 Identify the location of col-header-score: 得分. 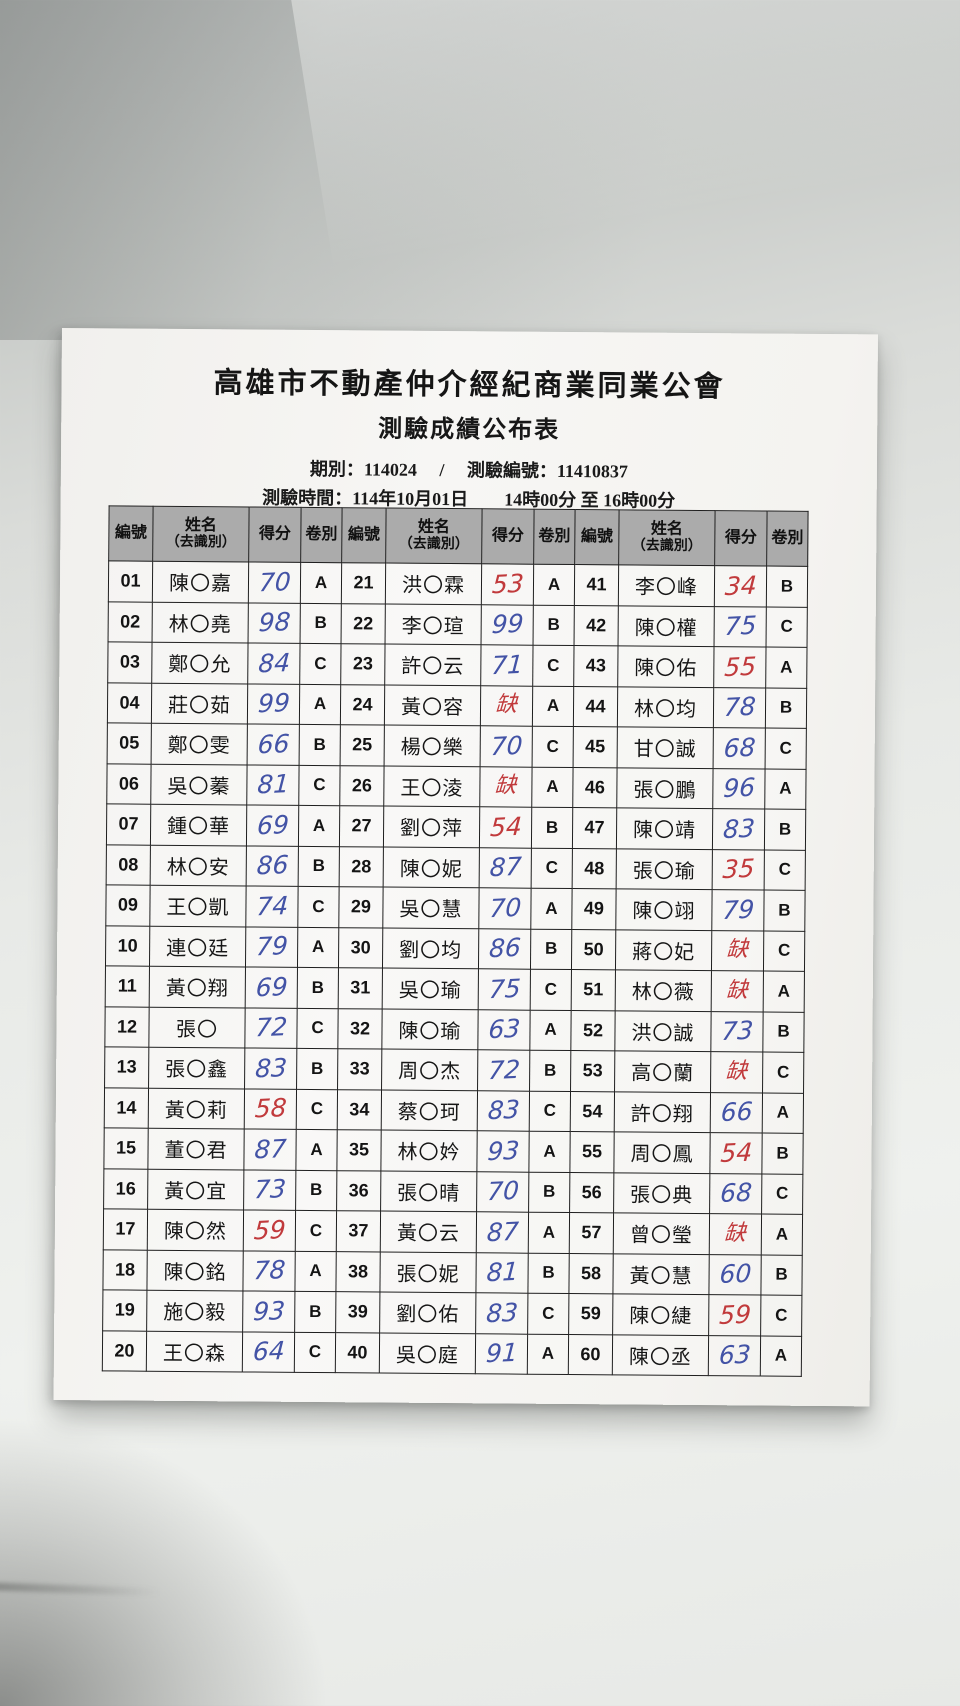
(508, 536).